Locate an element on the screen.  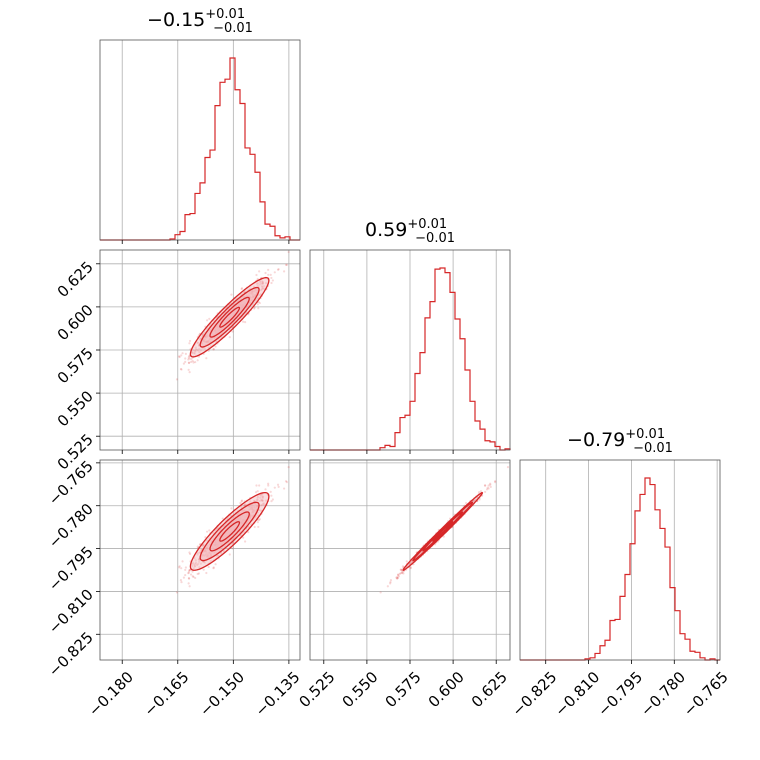
y-tick-label: −0.795 is located at coordinates (71, 569).